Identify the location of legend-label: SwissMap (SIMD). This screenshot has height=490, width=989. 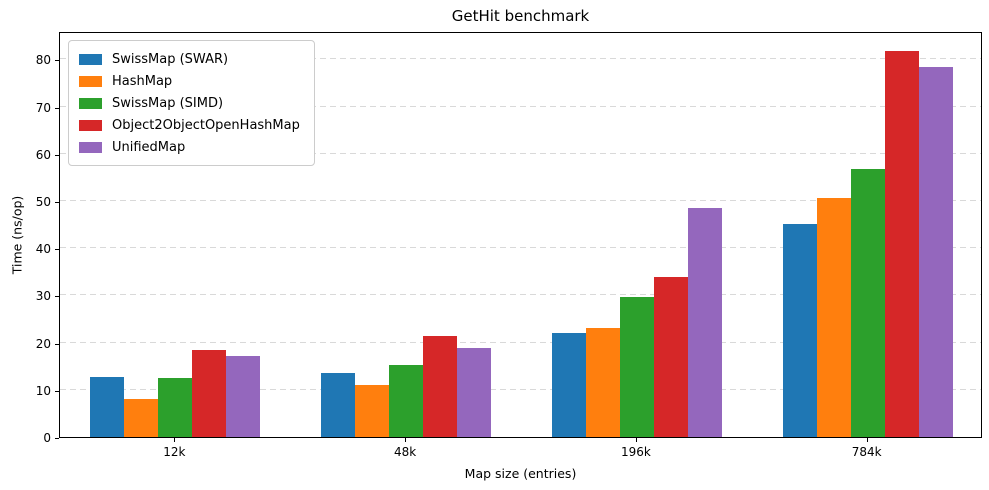
(168, 103).